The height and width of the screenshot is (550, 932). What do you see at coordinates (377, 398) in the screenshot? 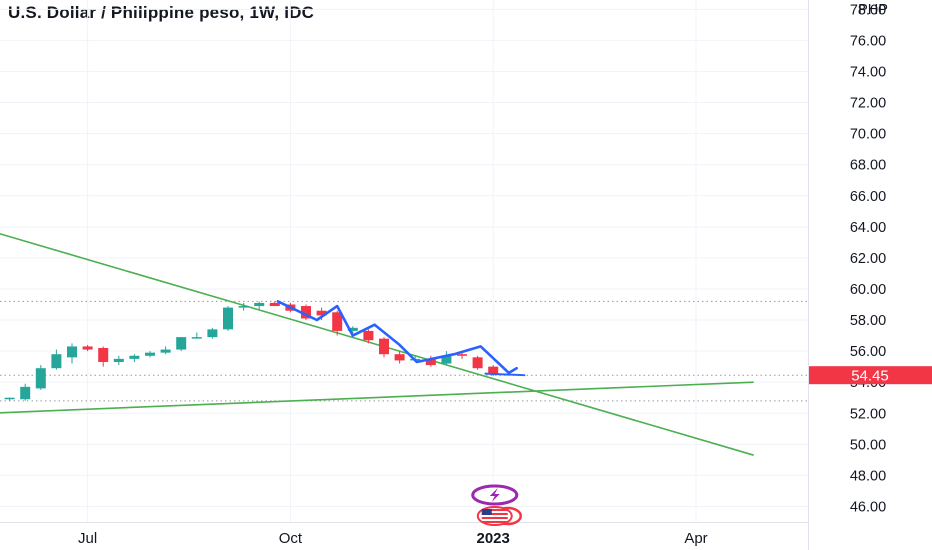
I see `trendline-ascending` at bounding box center [377, 398].